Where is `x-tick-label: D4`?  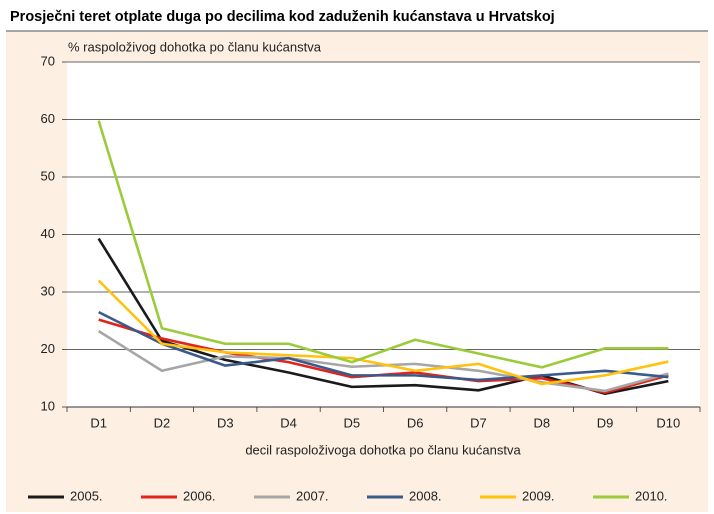 x-tick-label: D4 is located at coordinates (288, 422).